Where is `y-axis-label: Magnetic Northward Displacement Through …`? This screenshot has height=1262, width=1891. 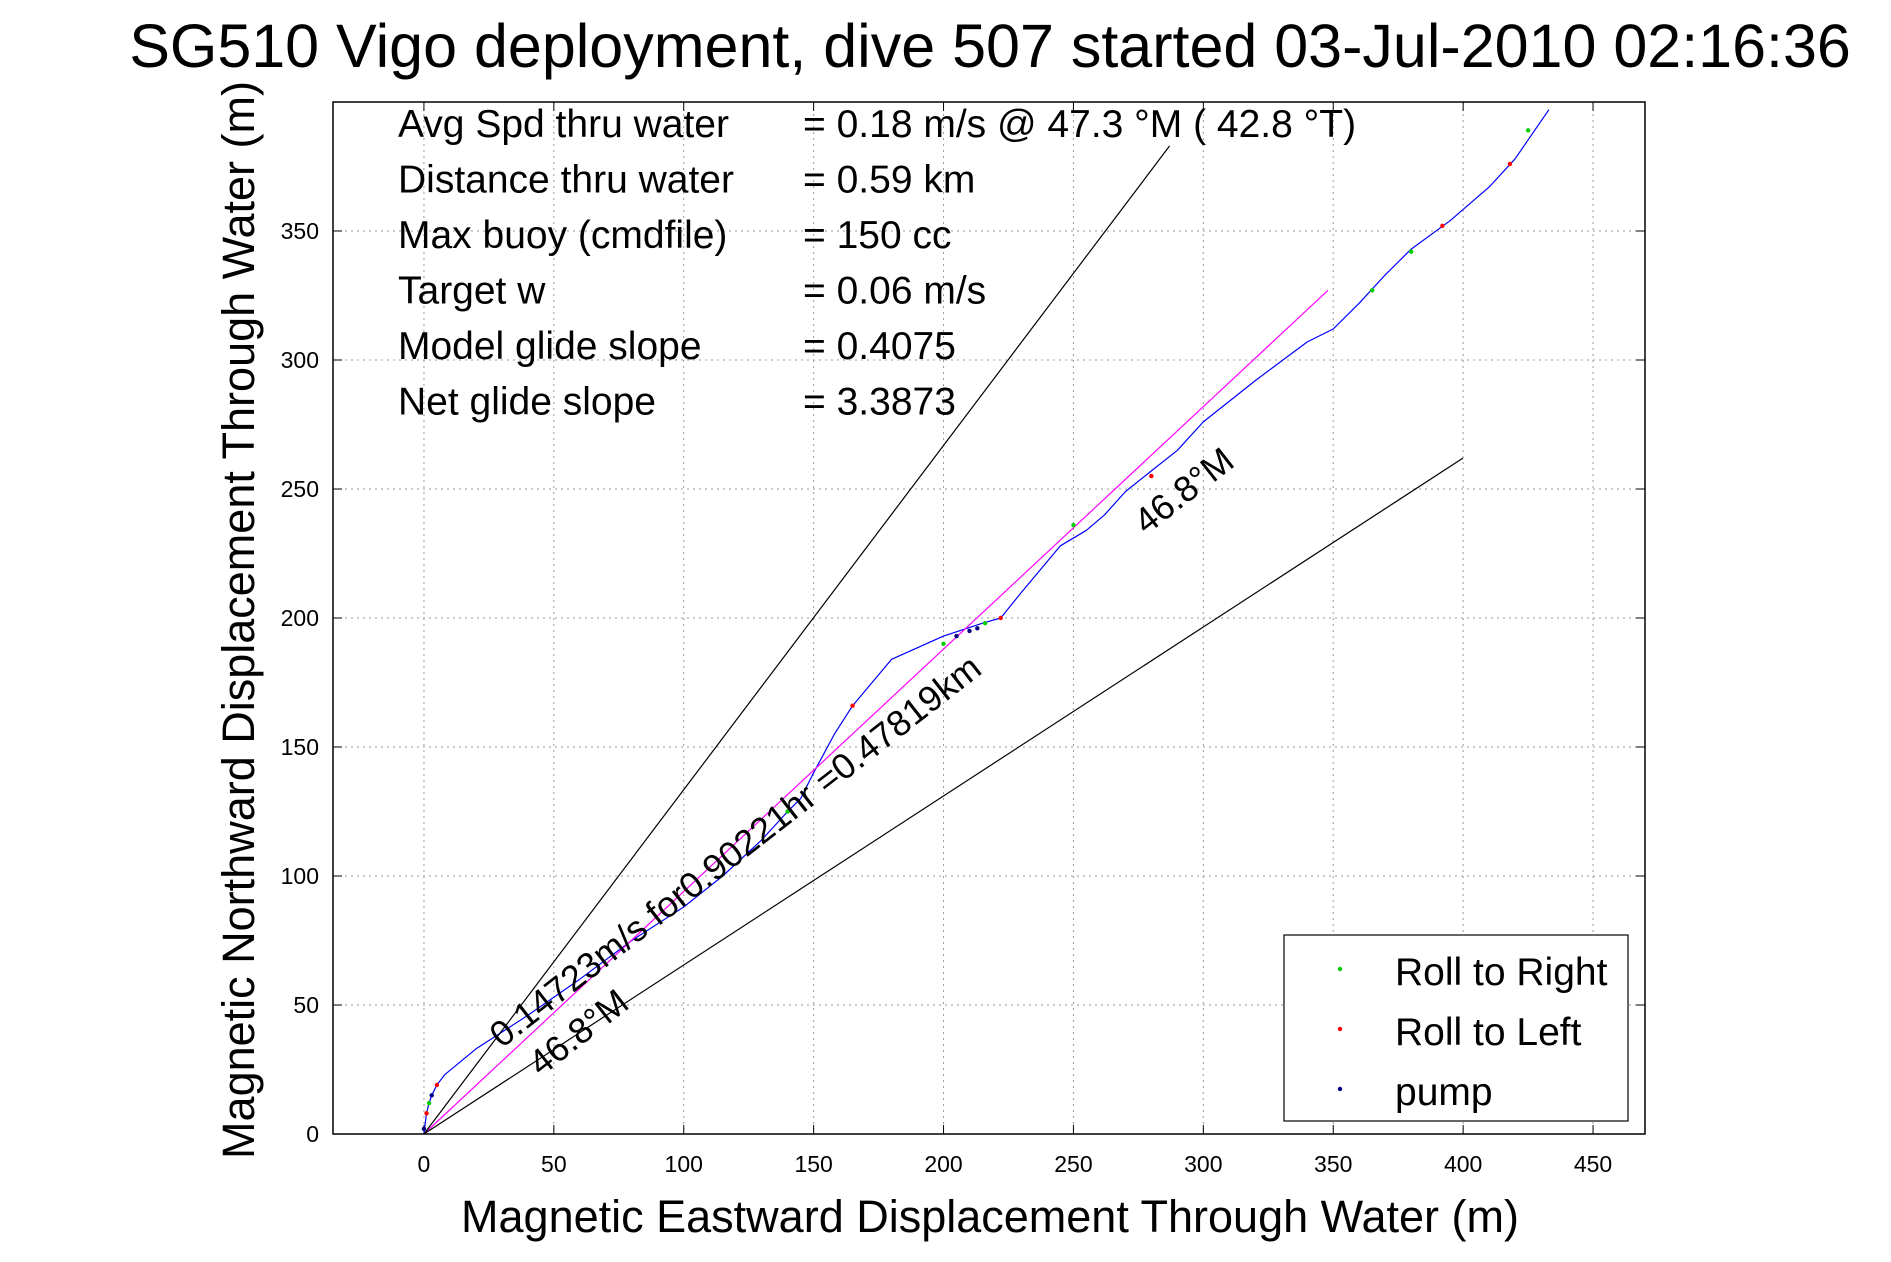 y-axis-label: Magnetic Northward Displacement Through … is located at coordinates (238, 620).